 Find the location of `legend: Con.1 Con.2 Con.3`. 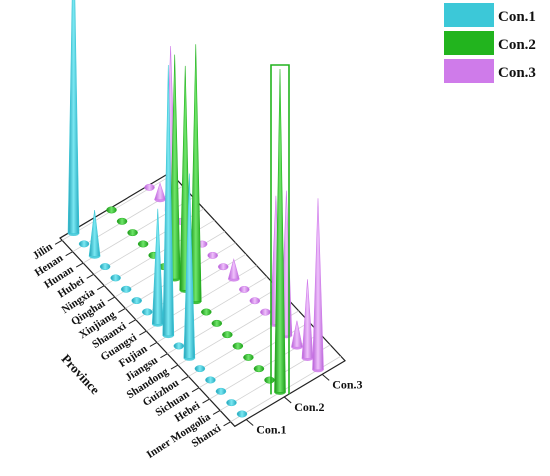

legend: Con.1 Con.2 Con.3 is located at coordinates (490, 43).